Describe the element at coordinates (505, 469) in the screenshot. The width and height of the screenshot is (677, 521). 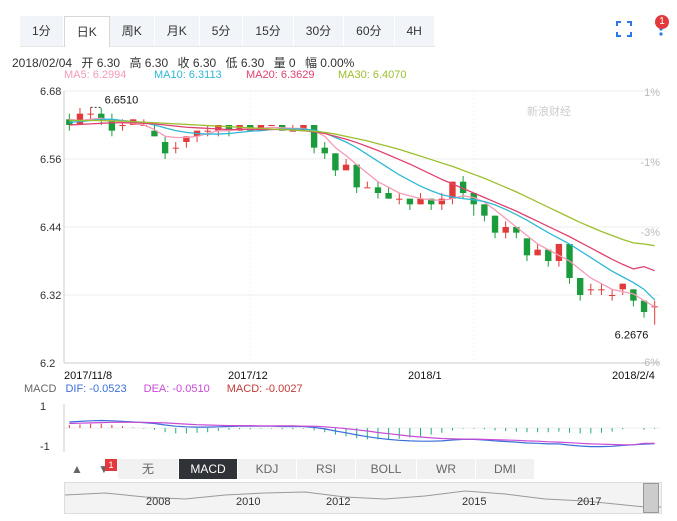
I see `indicator-button-6: DMI` at that location.